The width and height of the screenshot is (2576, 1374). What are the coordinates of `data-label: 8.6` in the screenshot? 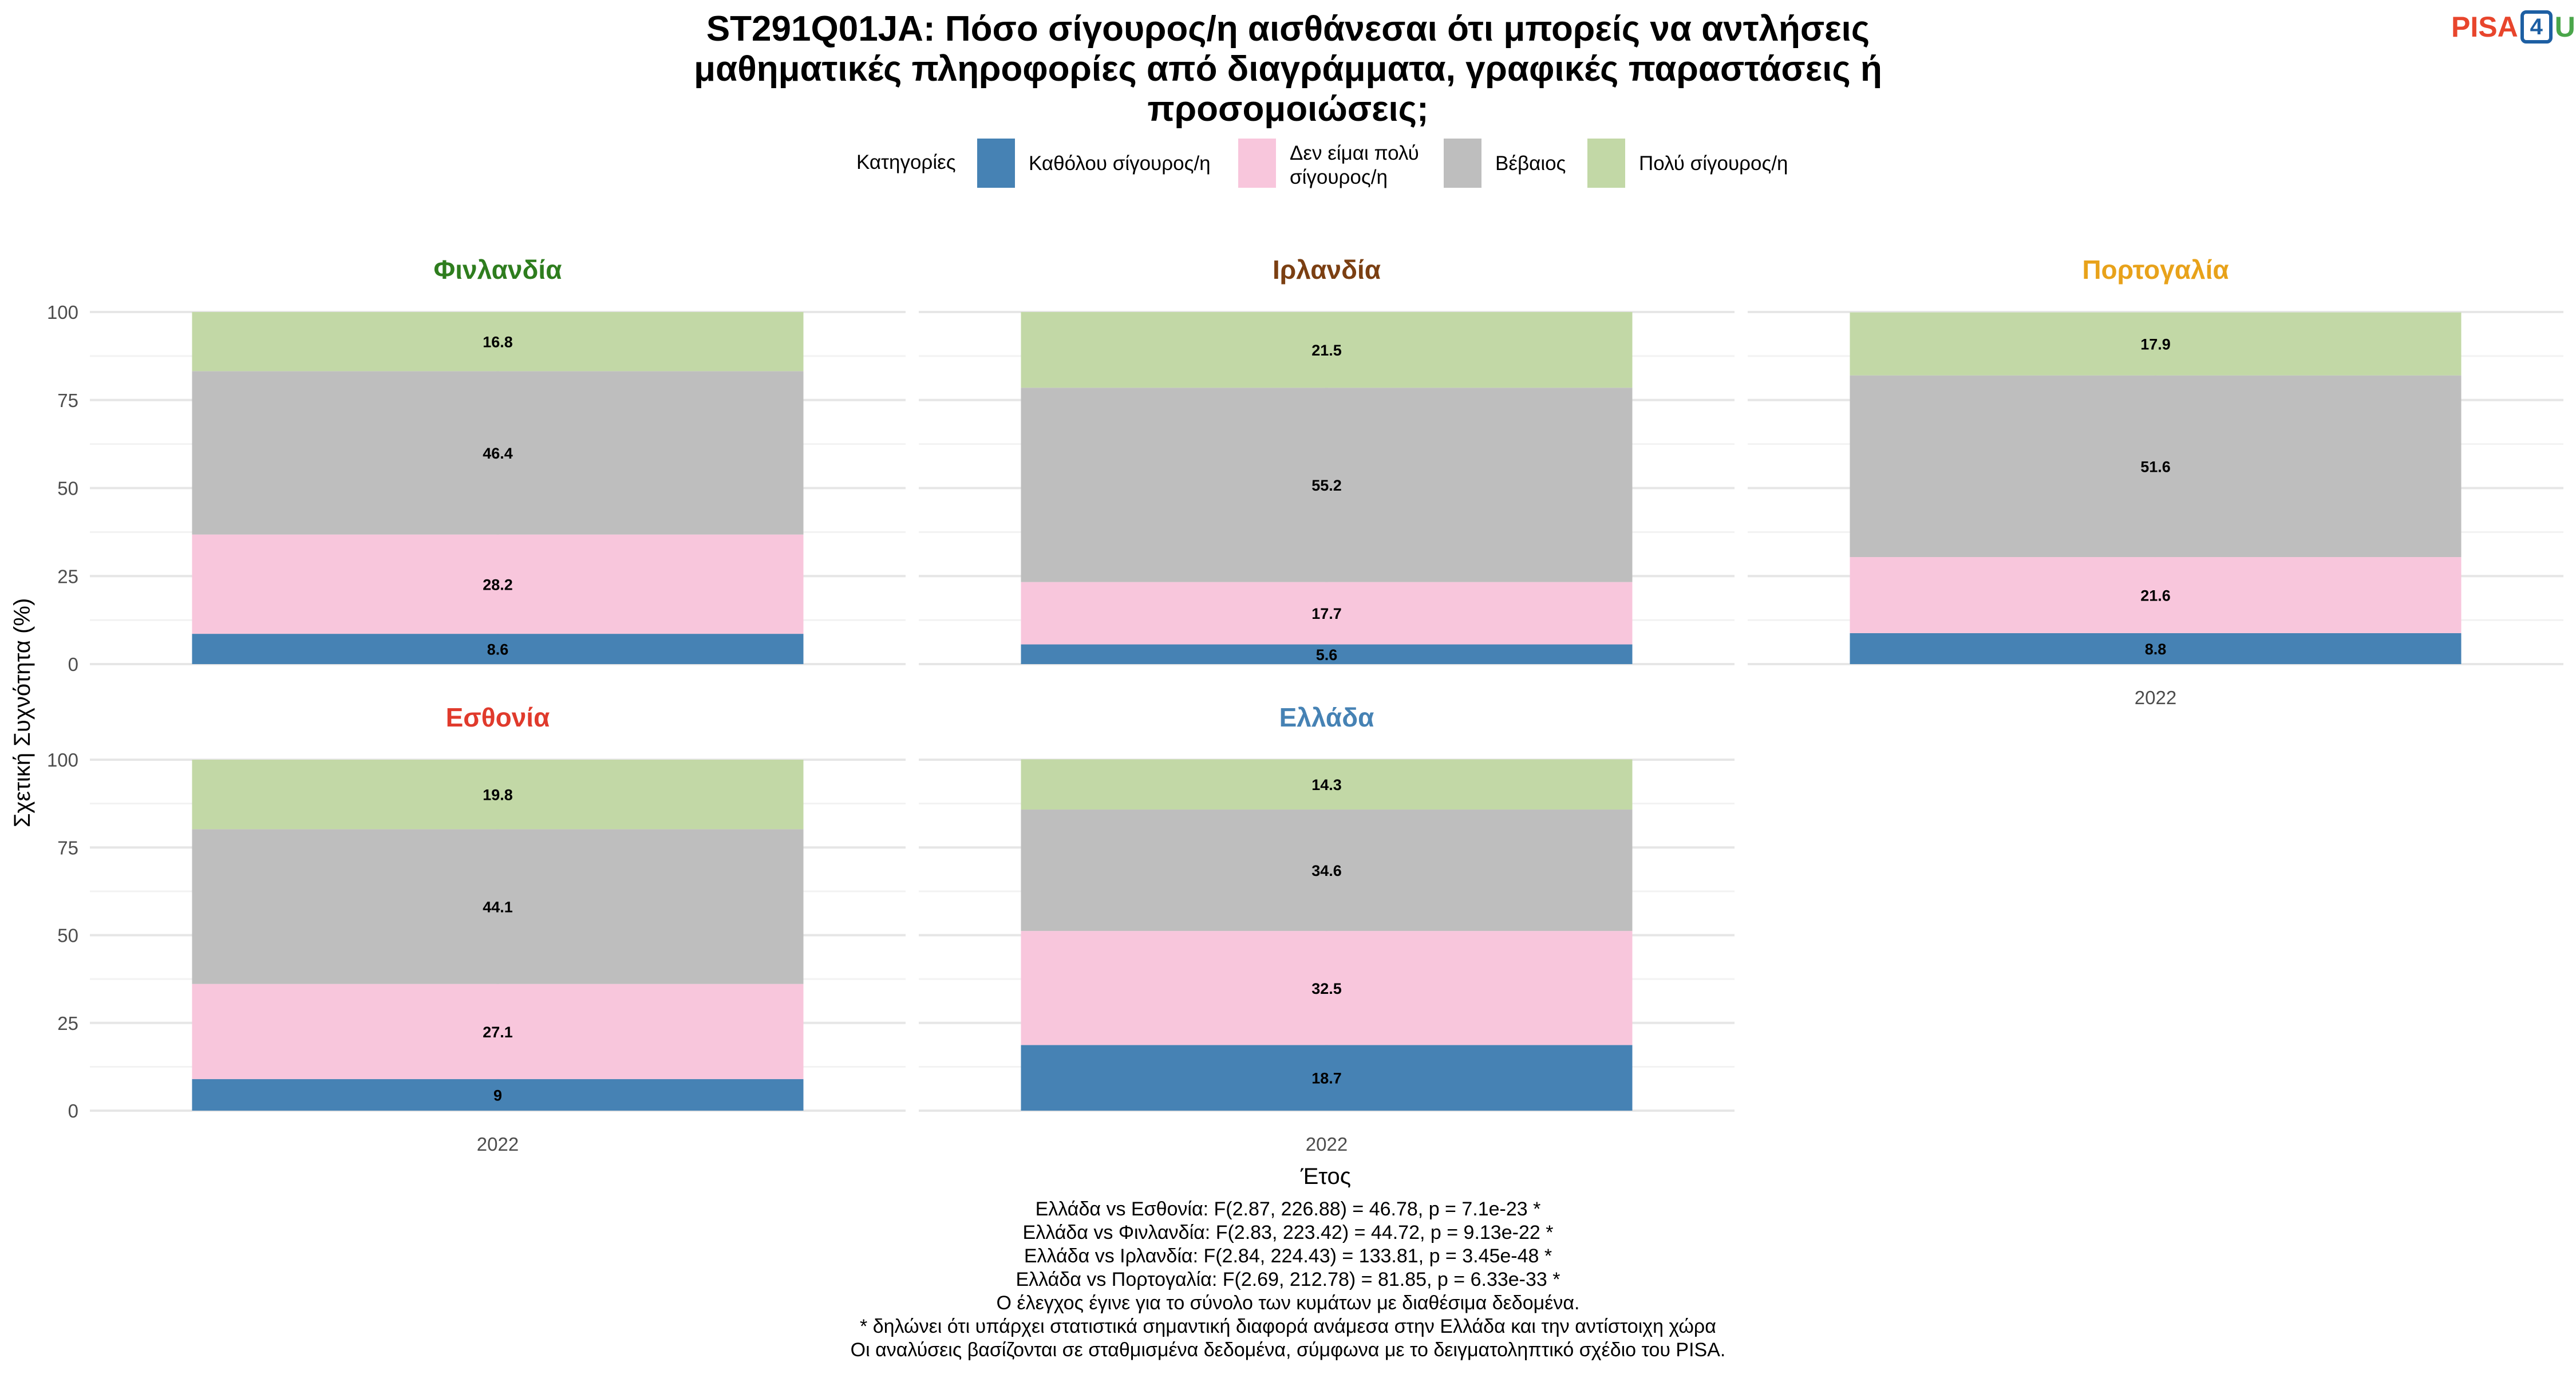 It's located at (498, 649).